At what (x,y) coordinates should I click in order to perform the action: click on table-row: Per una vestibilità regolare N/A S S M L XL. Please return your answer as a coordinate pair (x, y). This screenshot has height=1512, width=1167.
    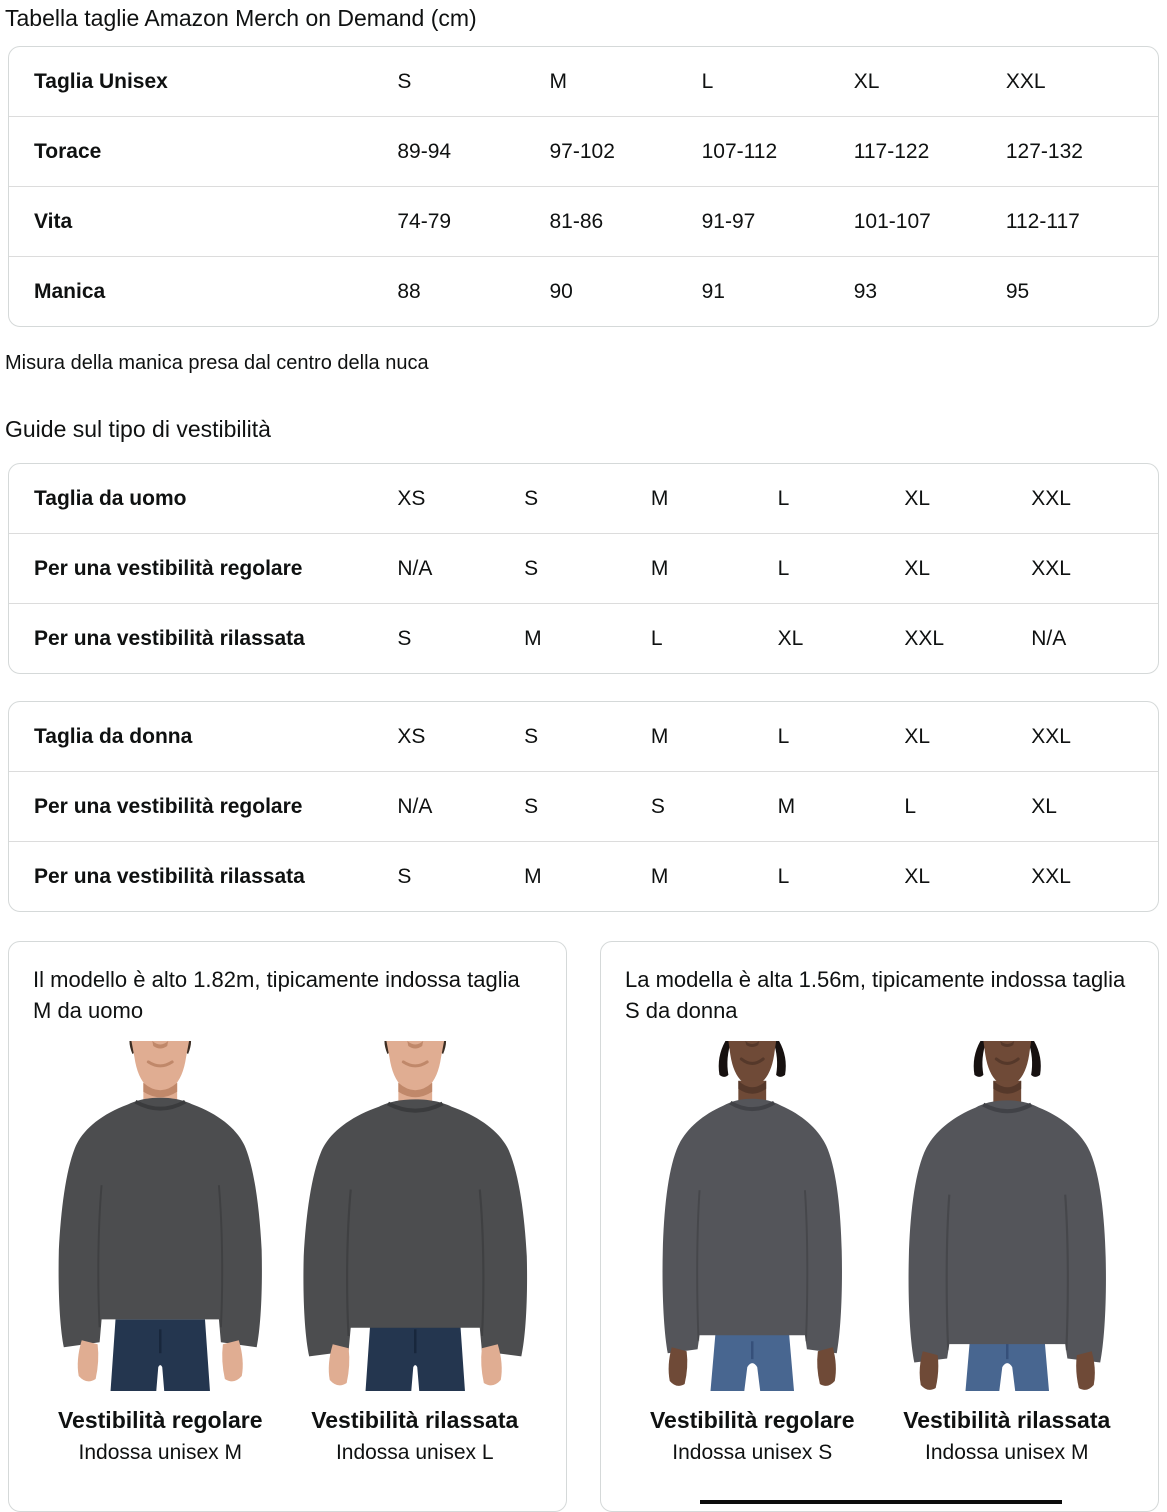
    Looking at the image, I should click on (583, 806).